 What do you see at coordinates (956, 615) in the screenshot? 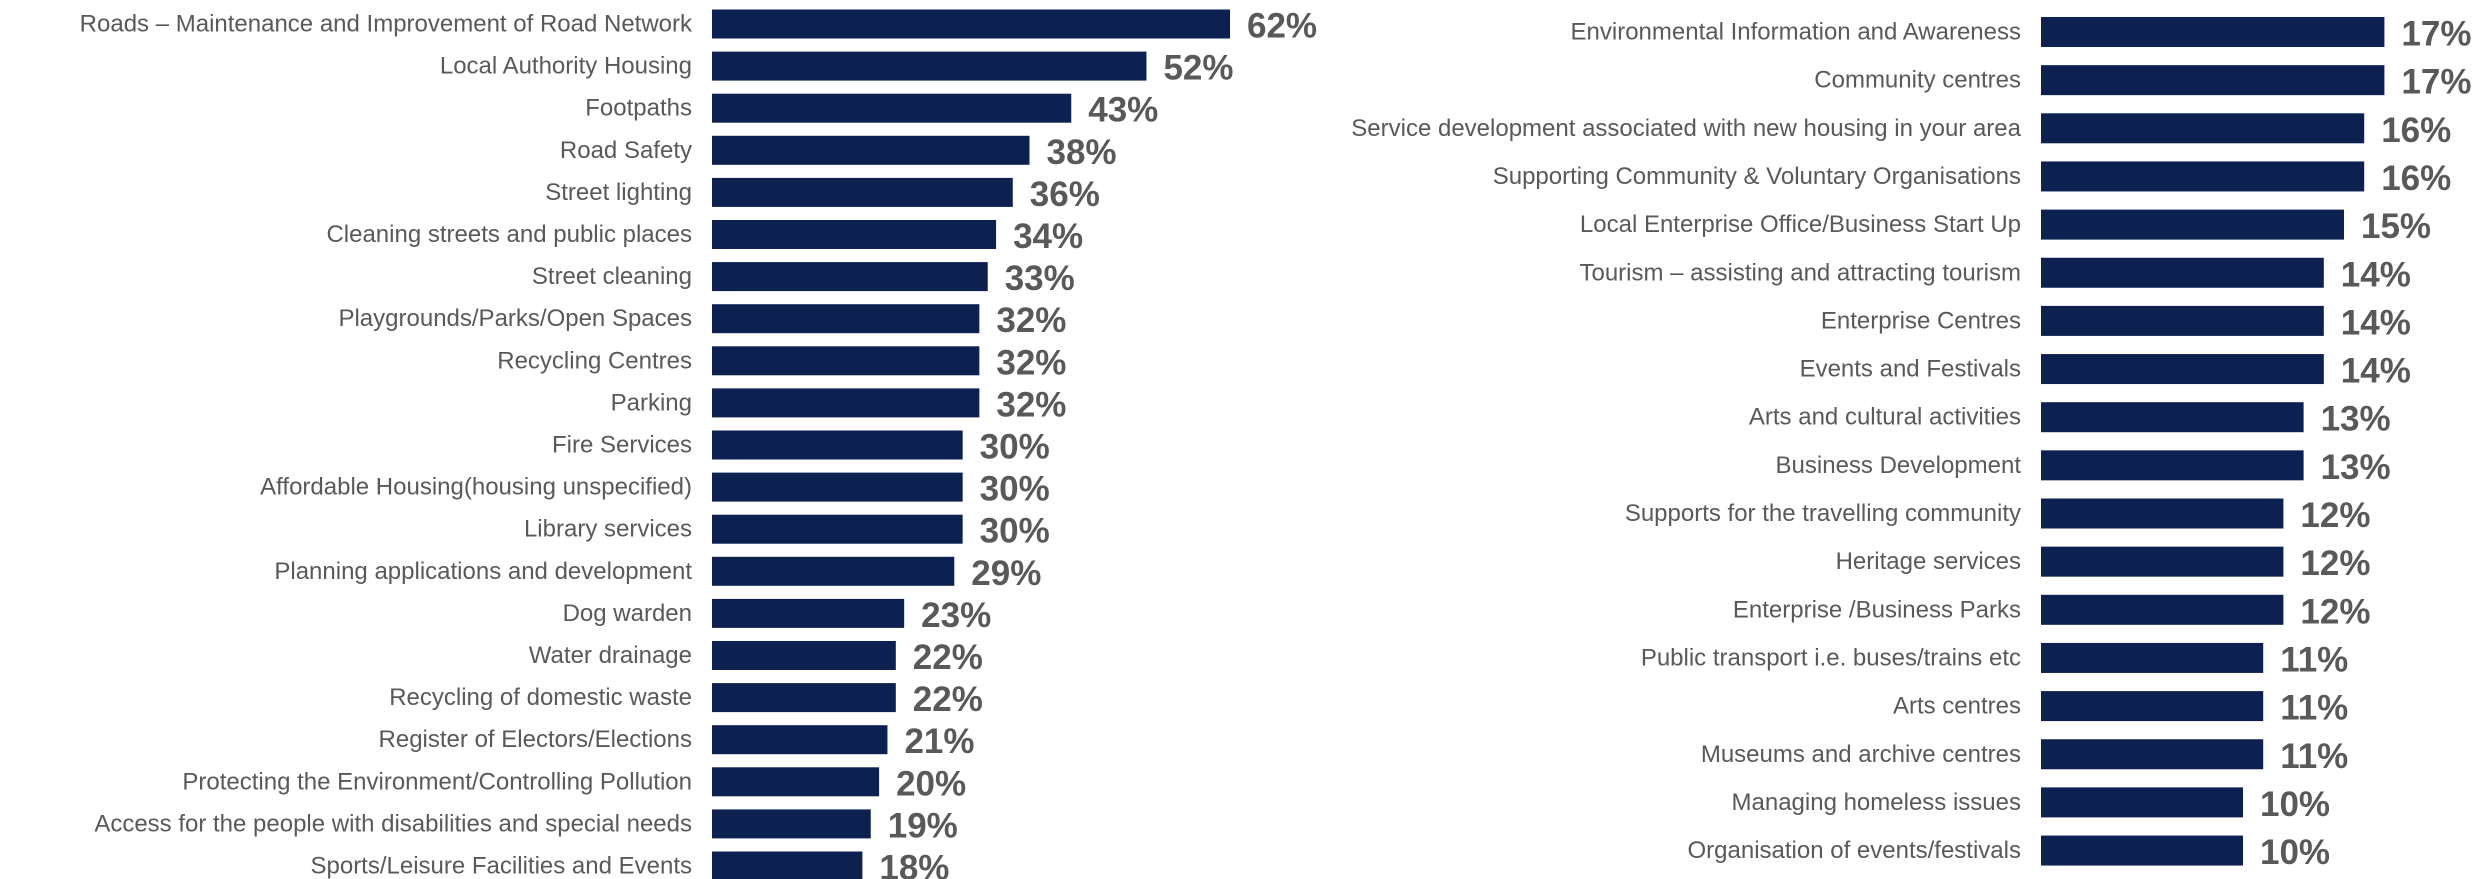
I see `value-label: 23%` at bounding box center [956, 615].